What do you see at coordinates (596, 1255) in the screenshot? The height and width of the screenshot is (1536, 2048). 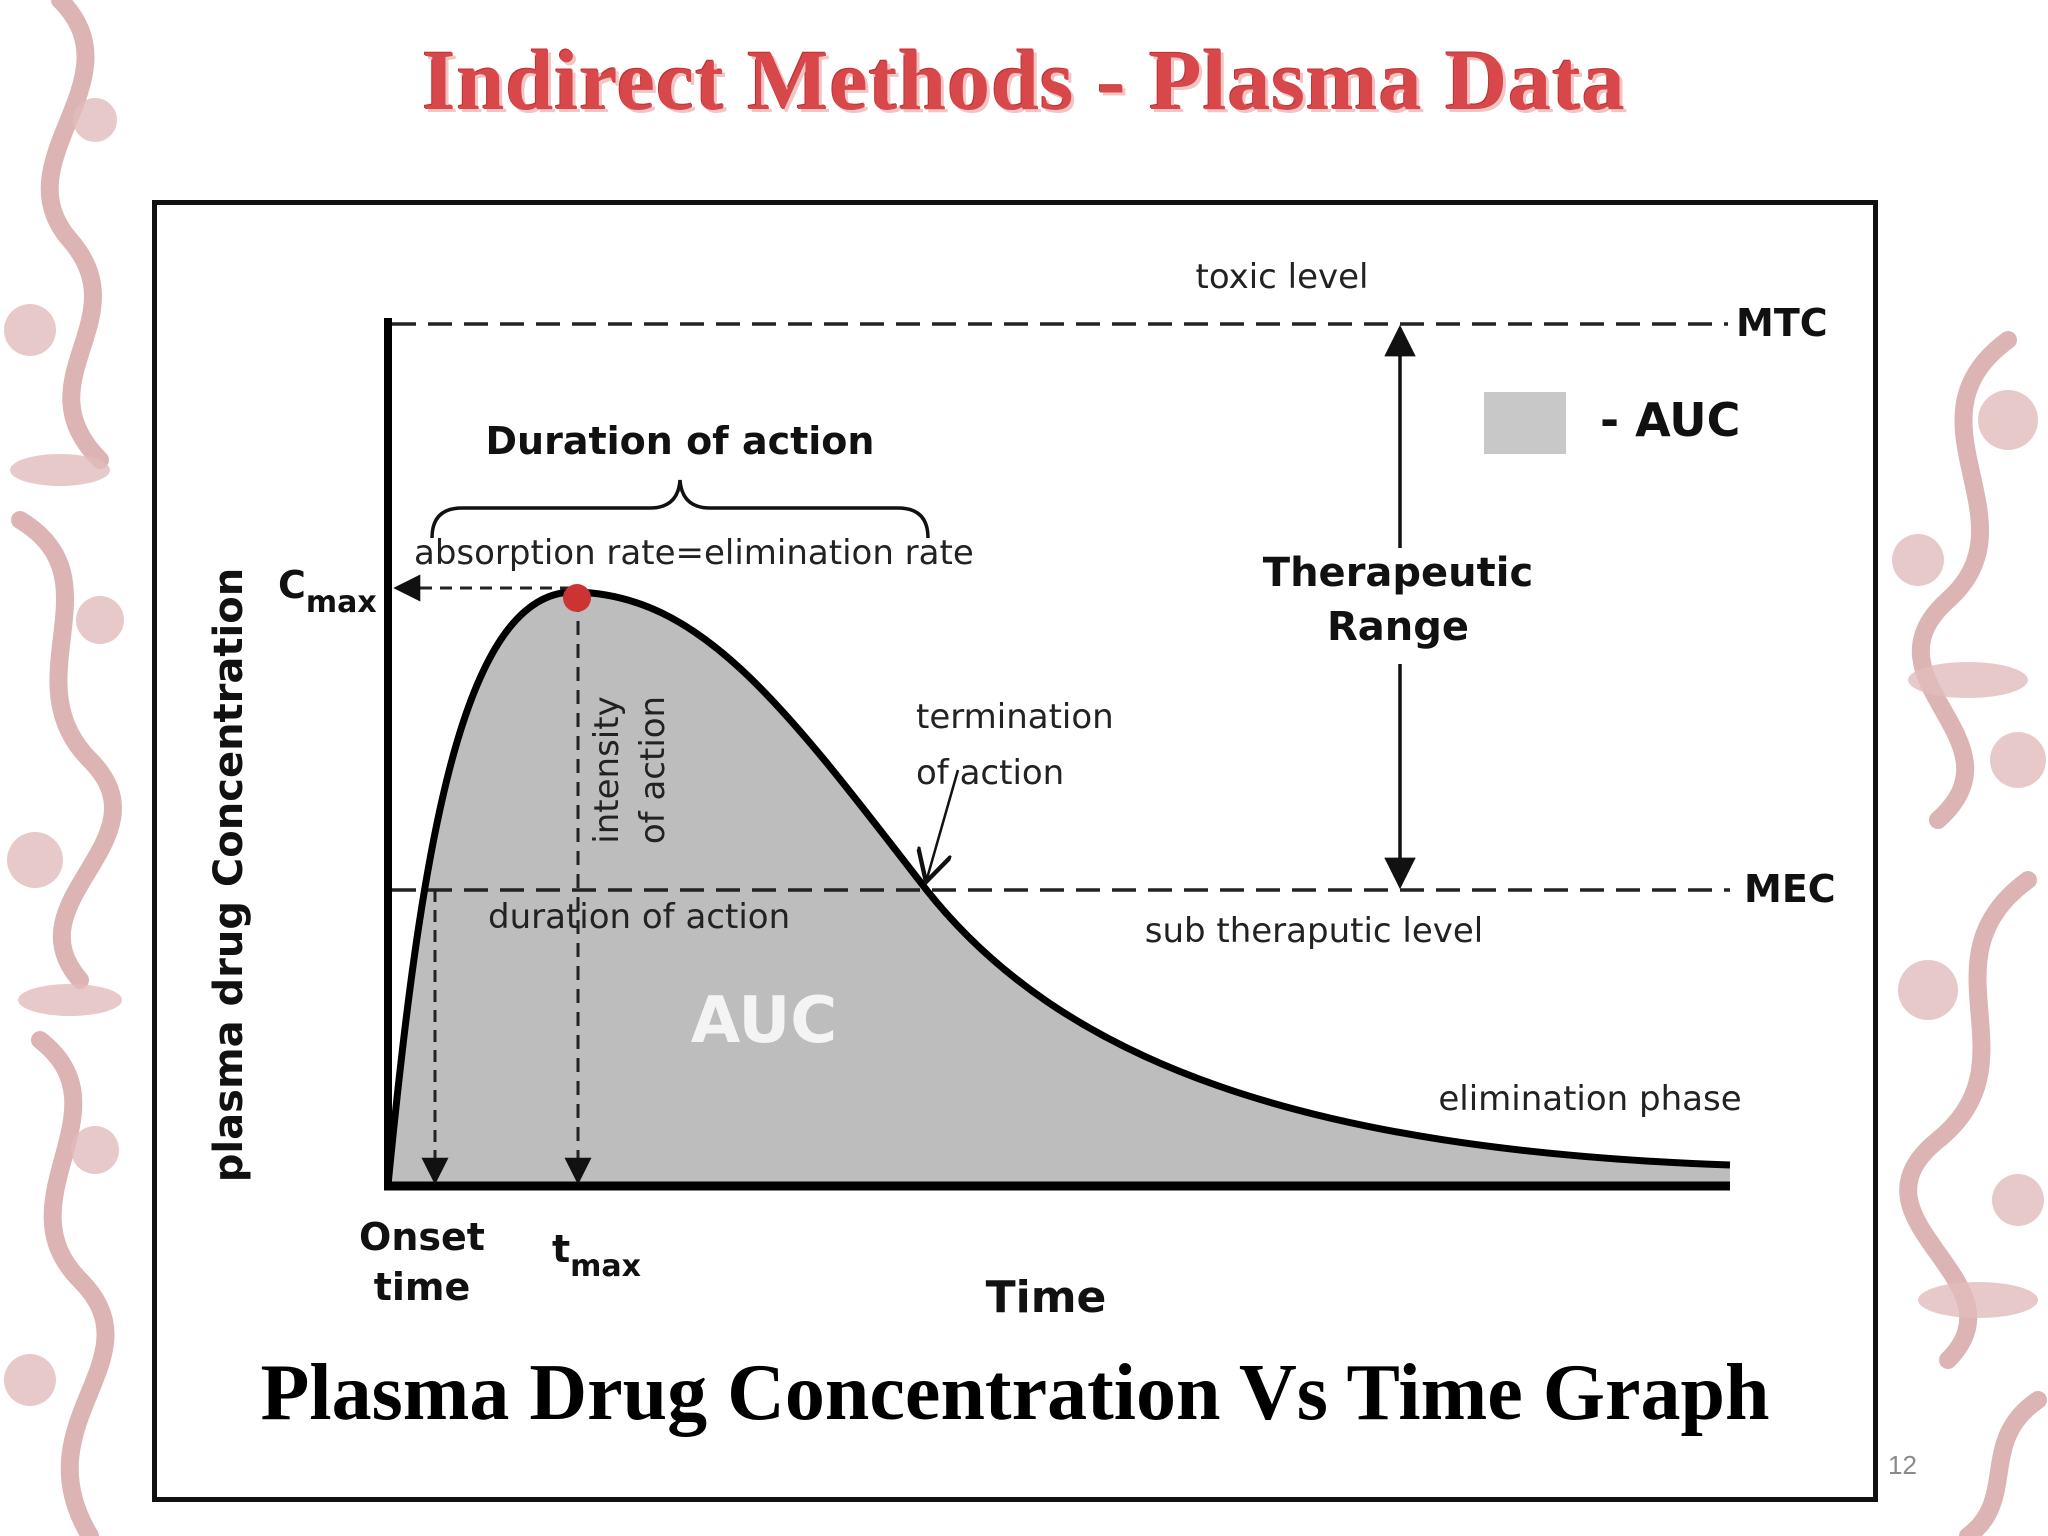 I see `tmax-label: tmax` at bounding box center [596, 1255].